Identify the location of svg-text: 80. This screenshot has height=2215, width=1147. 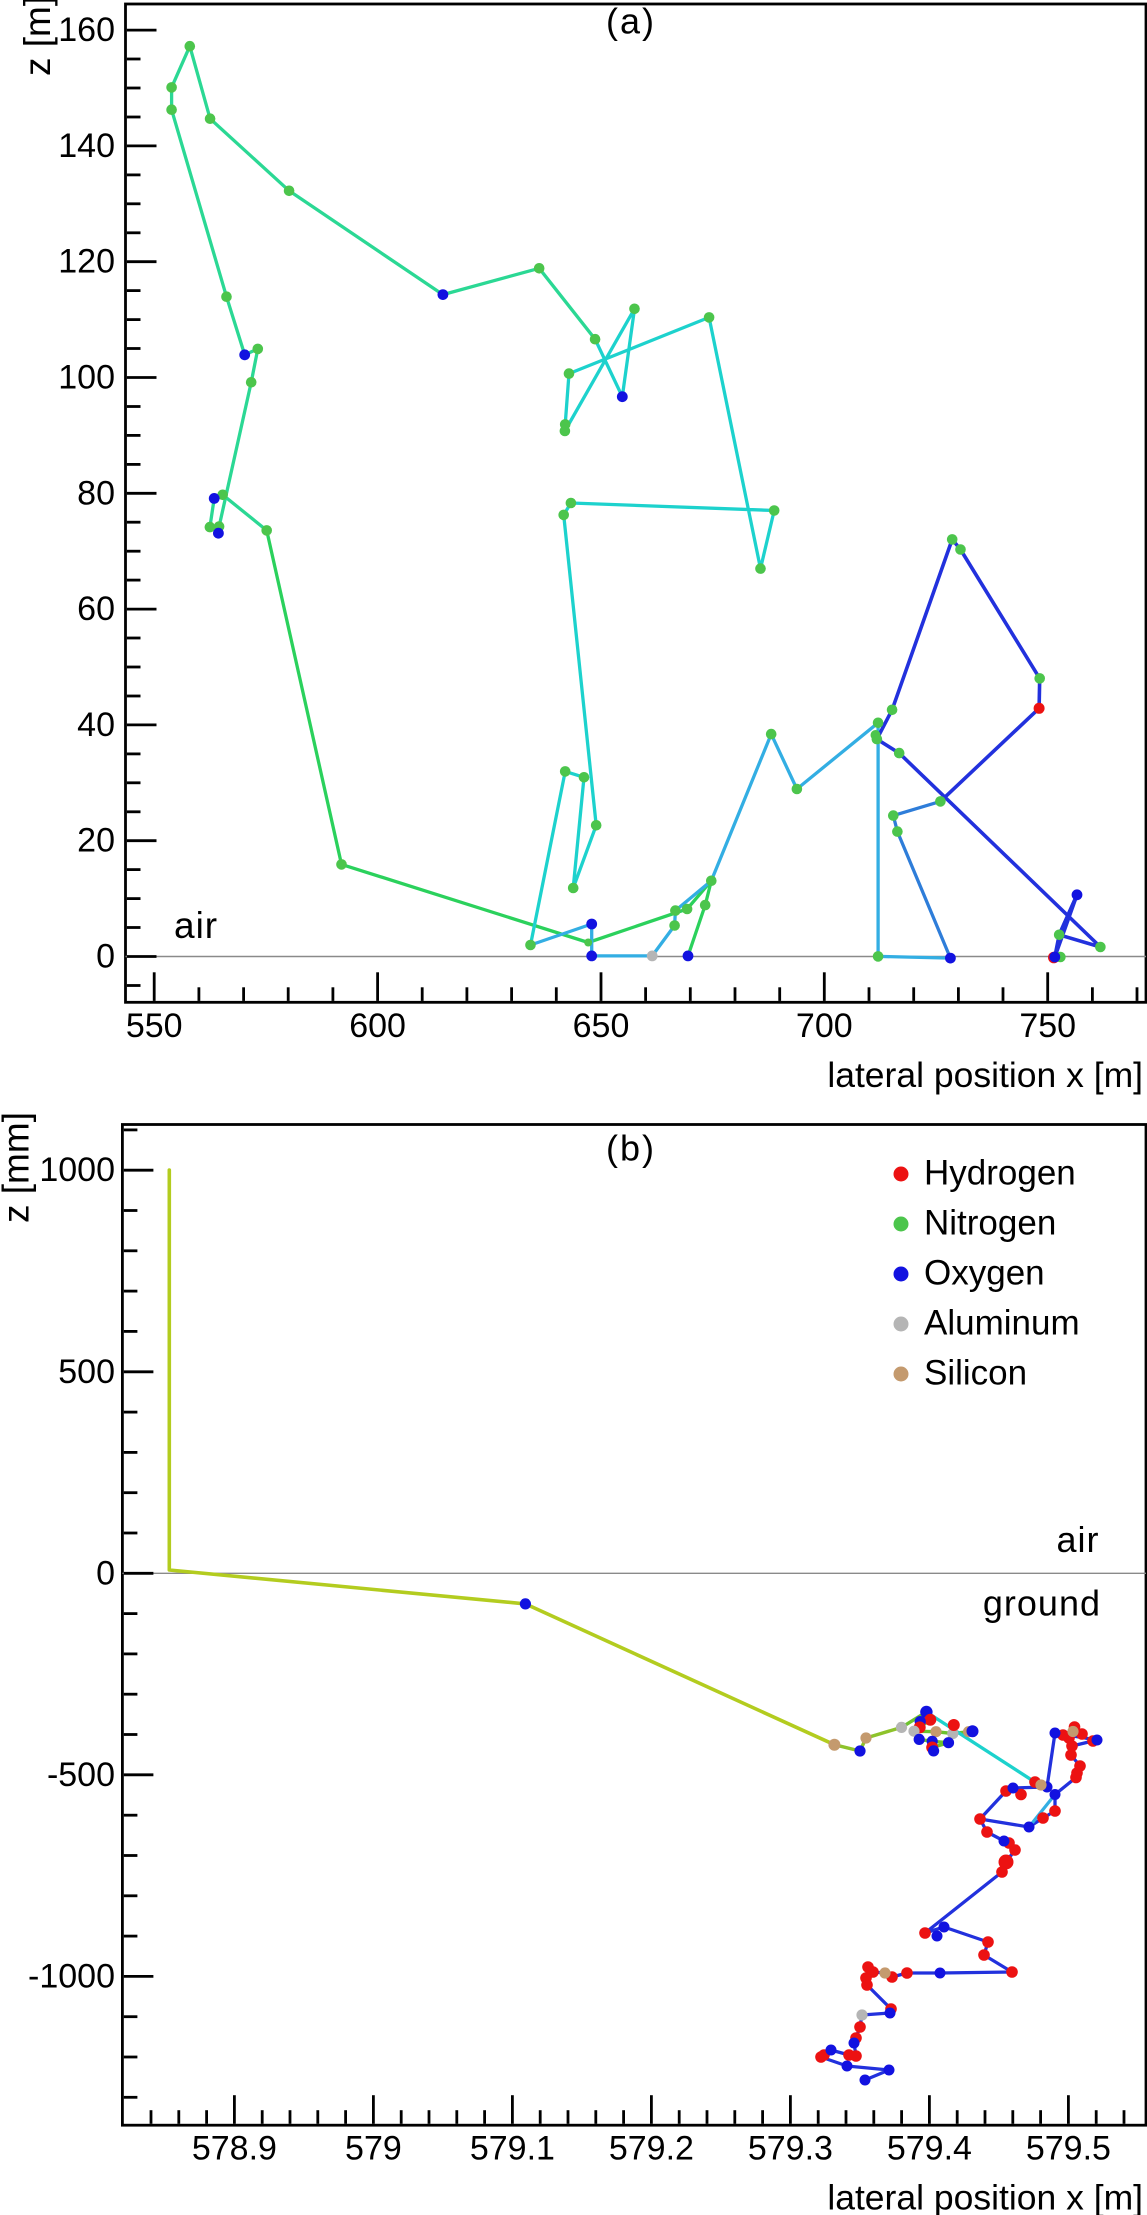
(96, 493).